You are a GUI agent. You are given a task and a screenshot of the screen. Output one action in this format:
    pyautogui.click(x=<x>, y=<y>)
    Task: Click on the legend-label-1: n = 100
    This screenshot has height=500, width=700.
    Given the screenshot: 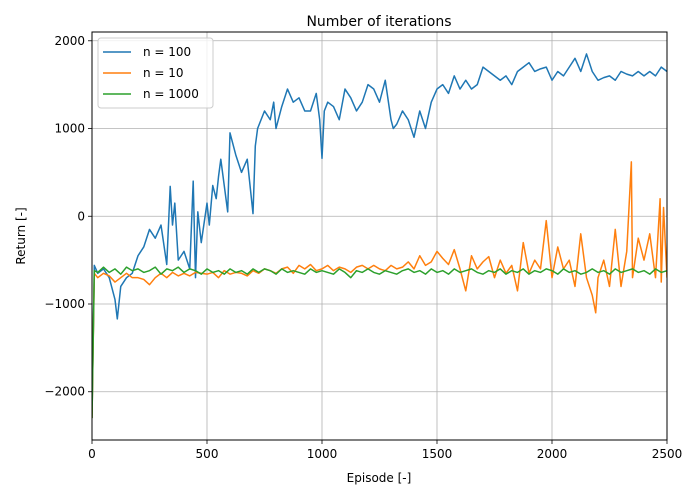 What is the action you would take?
    pyautogui.click(x=167, y=52)
    